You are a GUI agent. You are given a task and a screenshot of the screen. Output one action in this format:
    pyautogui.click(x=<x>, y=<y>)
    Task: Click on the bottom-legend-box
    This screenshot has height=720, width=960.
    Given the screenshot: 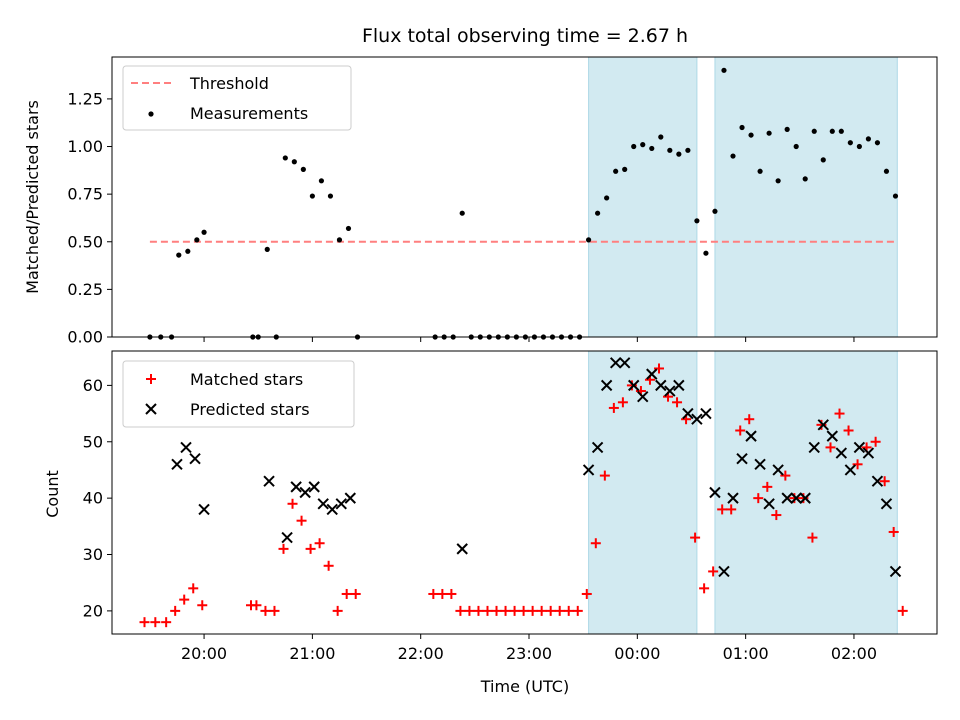 What is the action you would take?
    pyautogui.click(x=238, y=394)
    